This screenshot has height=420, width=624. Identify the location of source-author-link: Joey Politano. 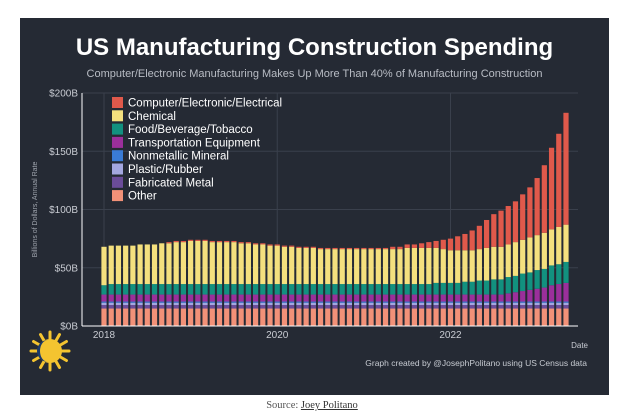
(329, 405).